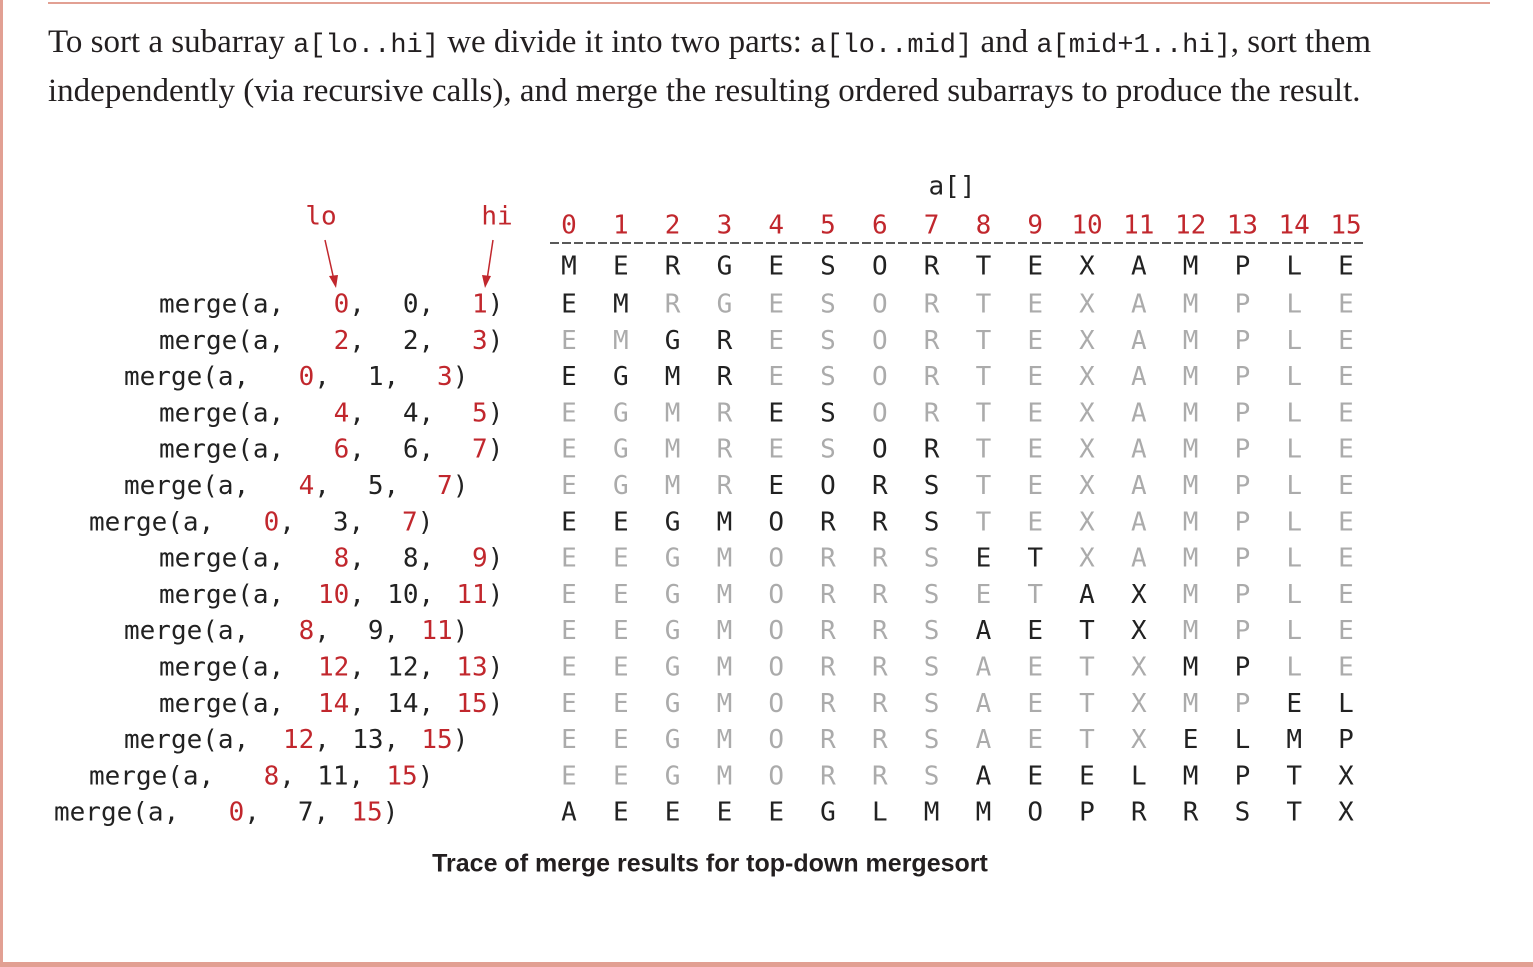 The width and height of the screenshot is (1533, 967). What do you see at coordinates (237, 813) in the screenshot?
I see `call-lo: 0` at bounding box center [237, 813].